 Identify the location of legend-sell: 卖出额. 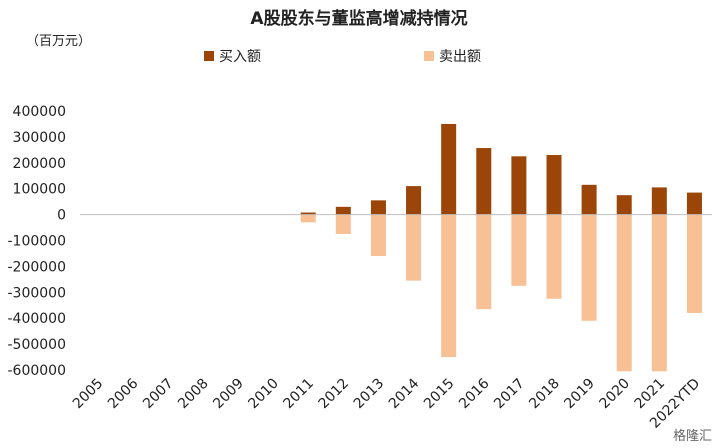
(452, 56).